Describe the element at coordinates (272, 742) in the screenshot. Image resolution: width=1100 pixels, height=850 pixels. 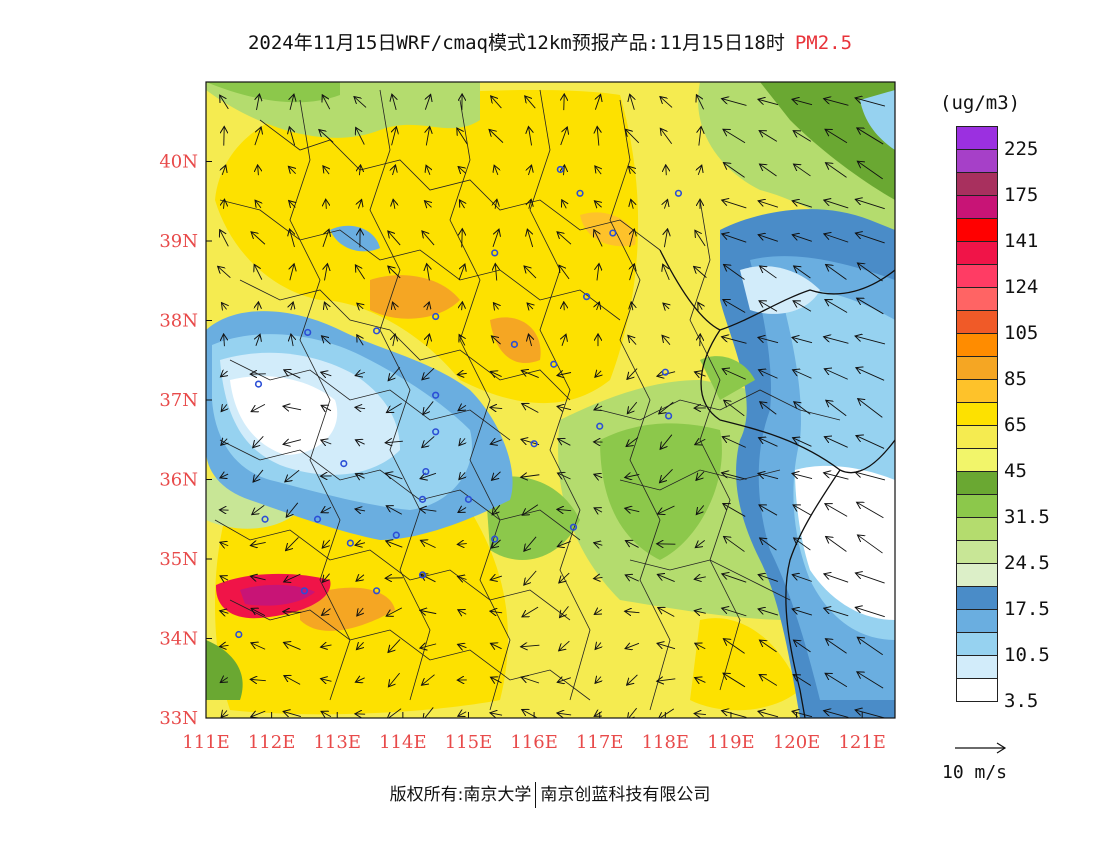
I see `lon-tick-label: 112E` at that location.